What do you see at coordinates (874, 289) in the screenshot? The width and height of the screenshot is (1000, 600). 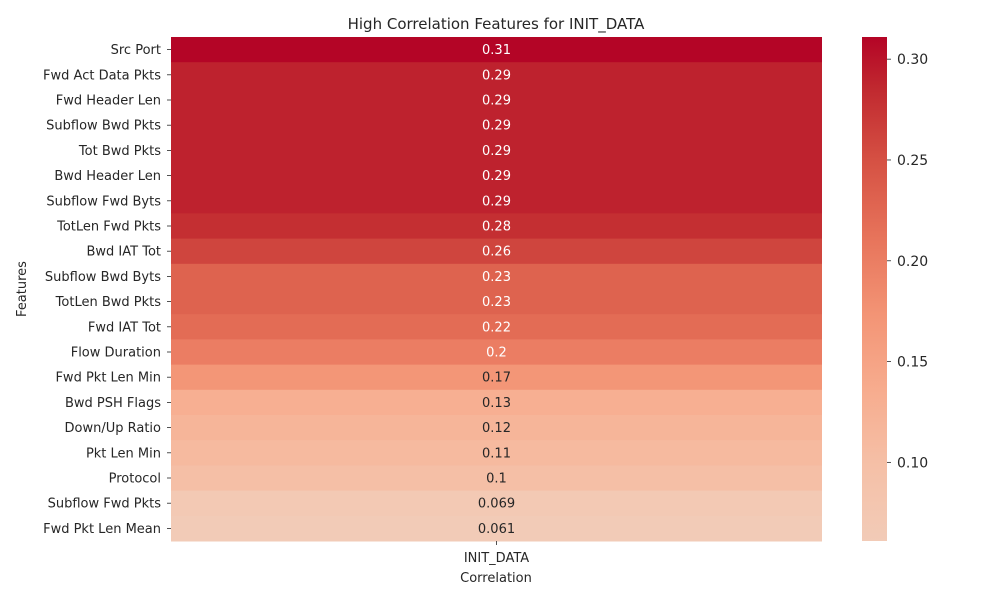 I see `colorbar` at bounding box center [874, 289].